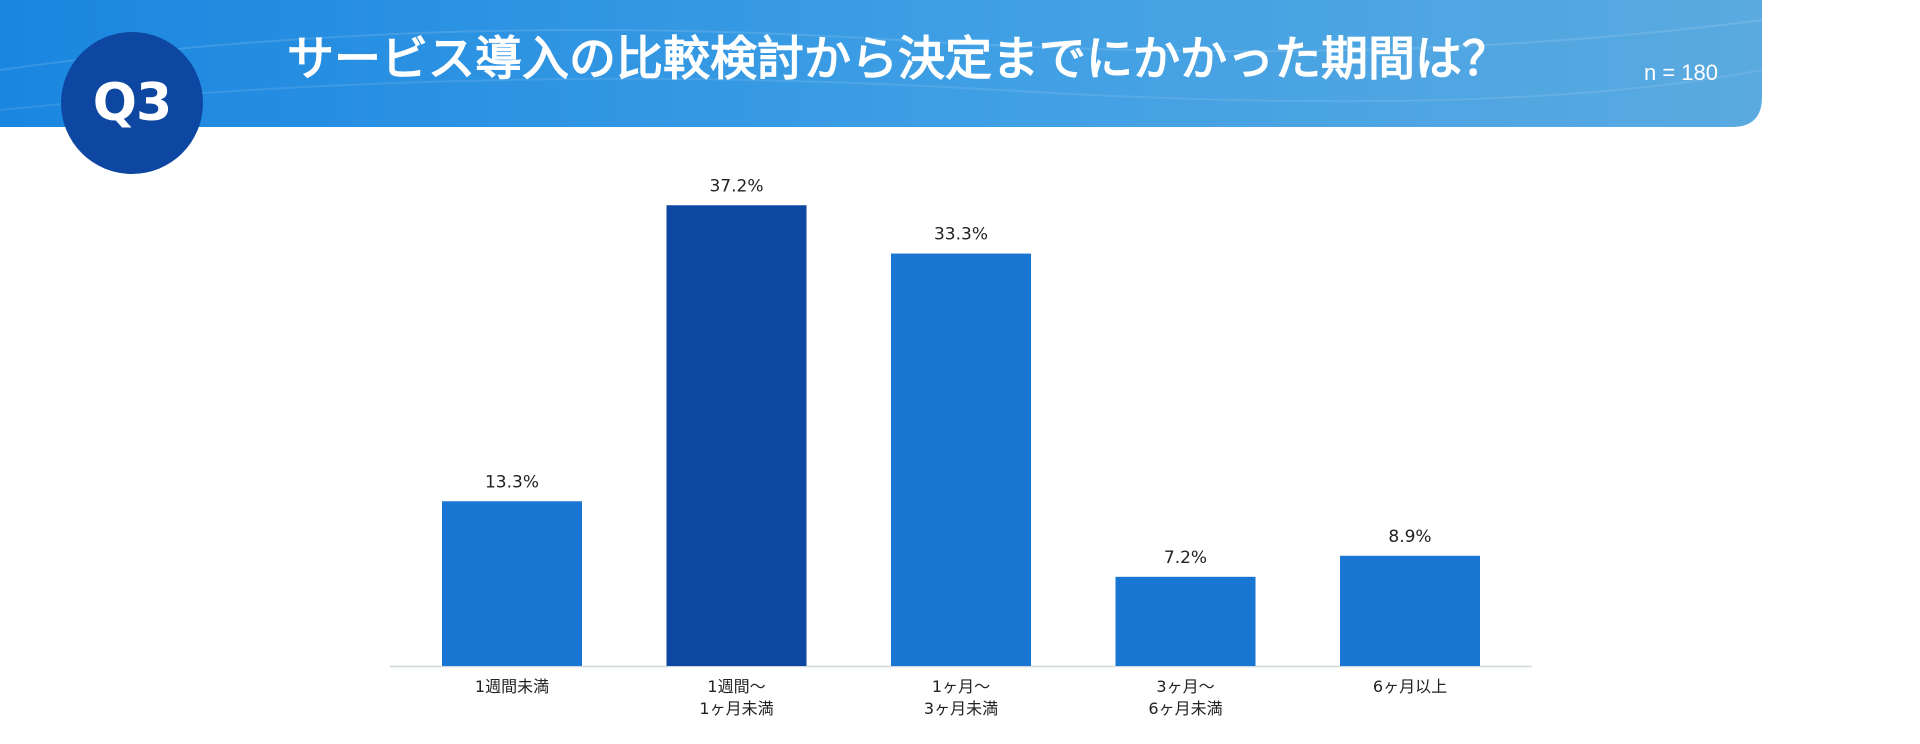 The height and width of the screenshot is (744, 1920). I want to click on sample-size-label: n = 180, so click(1681, 72).